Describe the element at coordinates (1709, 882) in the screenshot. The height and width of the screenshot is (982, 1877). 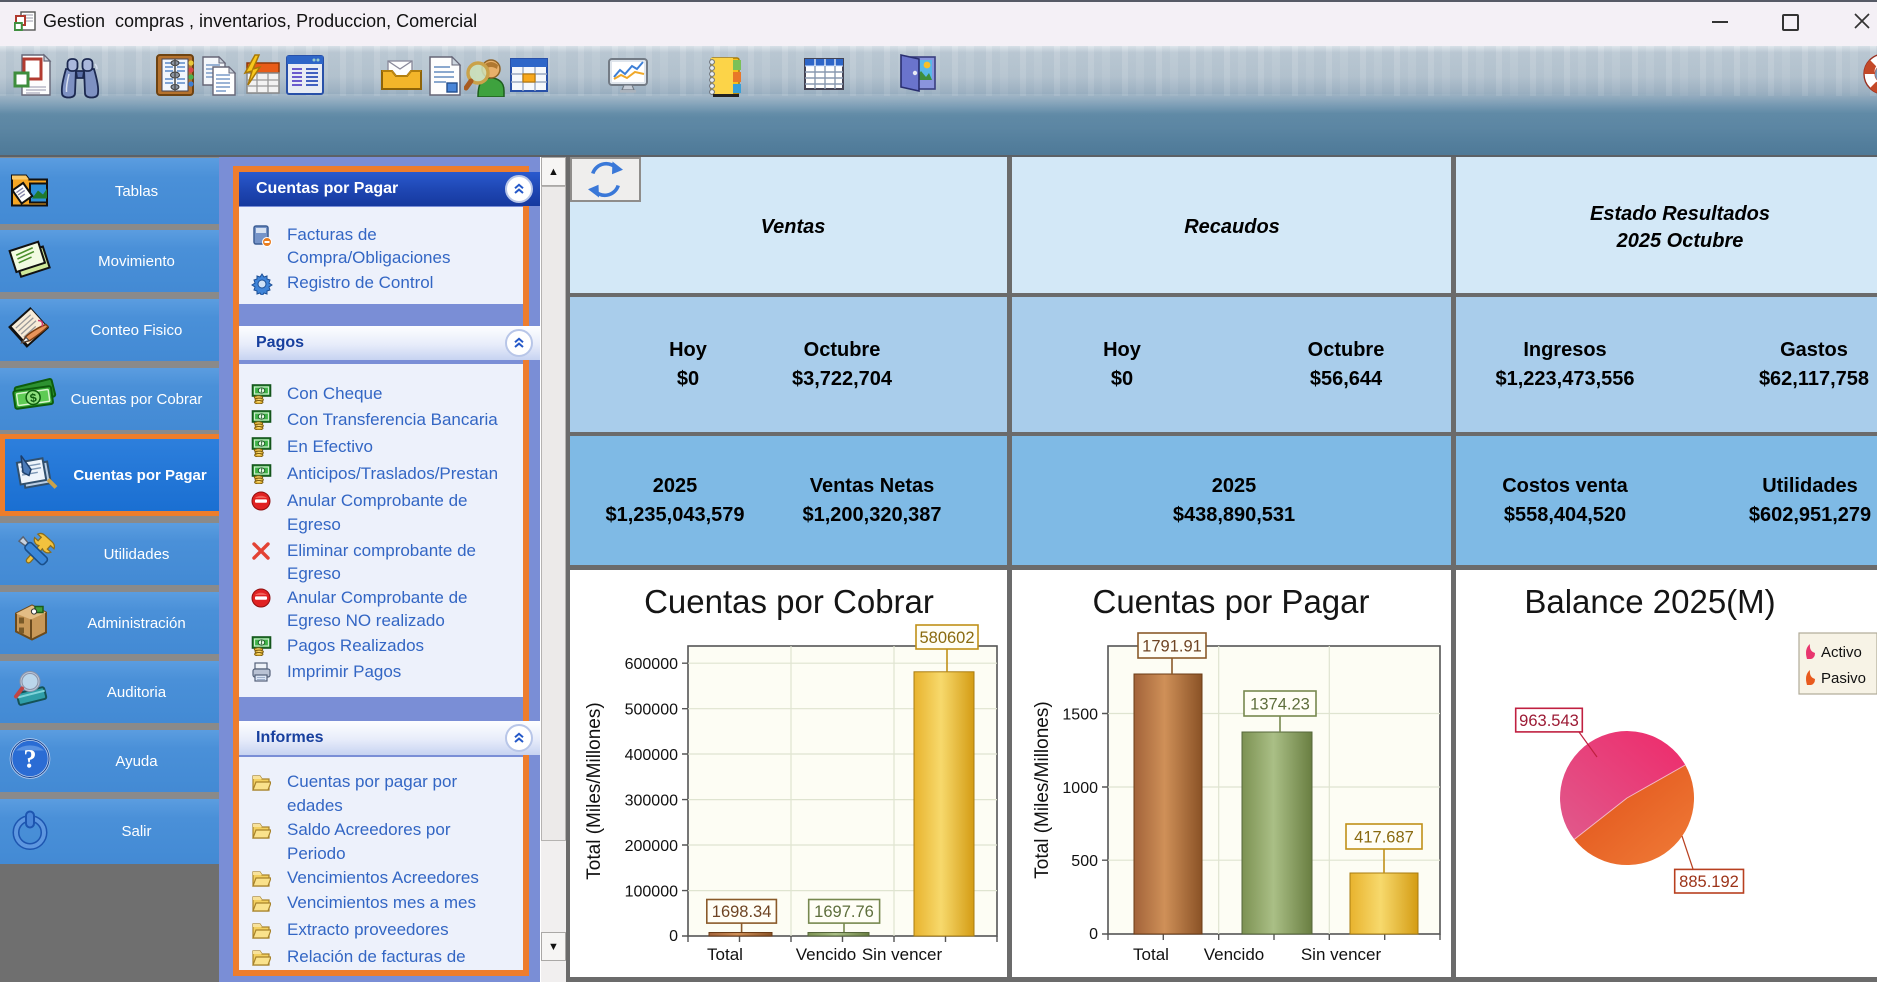
I see `svg-text: 885.192` at that location.